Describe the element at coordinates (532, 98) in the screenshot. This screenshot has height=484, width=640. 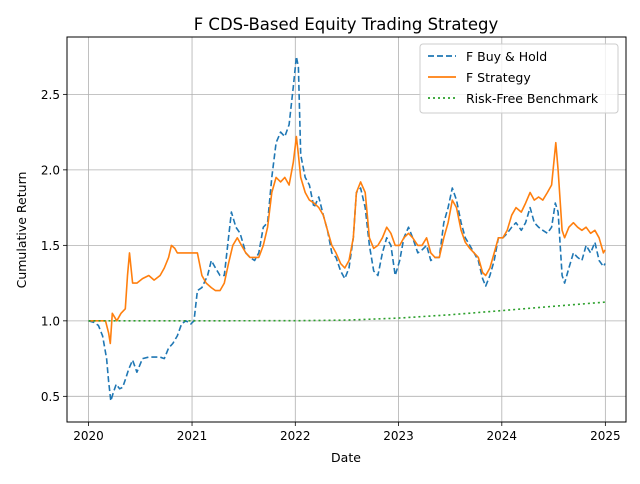
I see `legend-label-risk-free: Risk-Free Benchmark` at that location.